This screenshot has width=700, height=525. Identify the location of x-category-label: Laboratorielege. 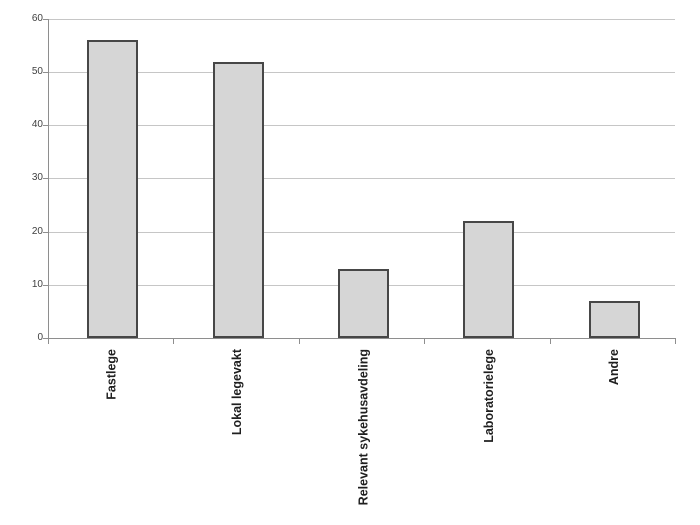
(488, 396).